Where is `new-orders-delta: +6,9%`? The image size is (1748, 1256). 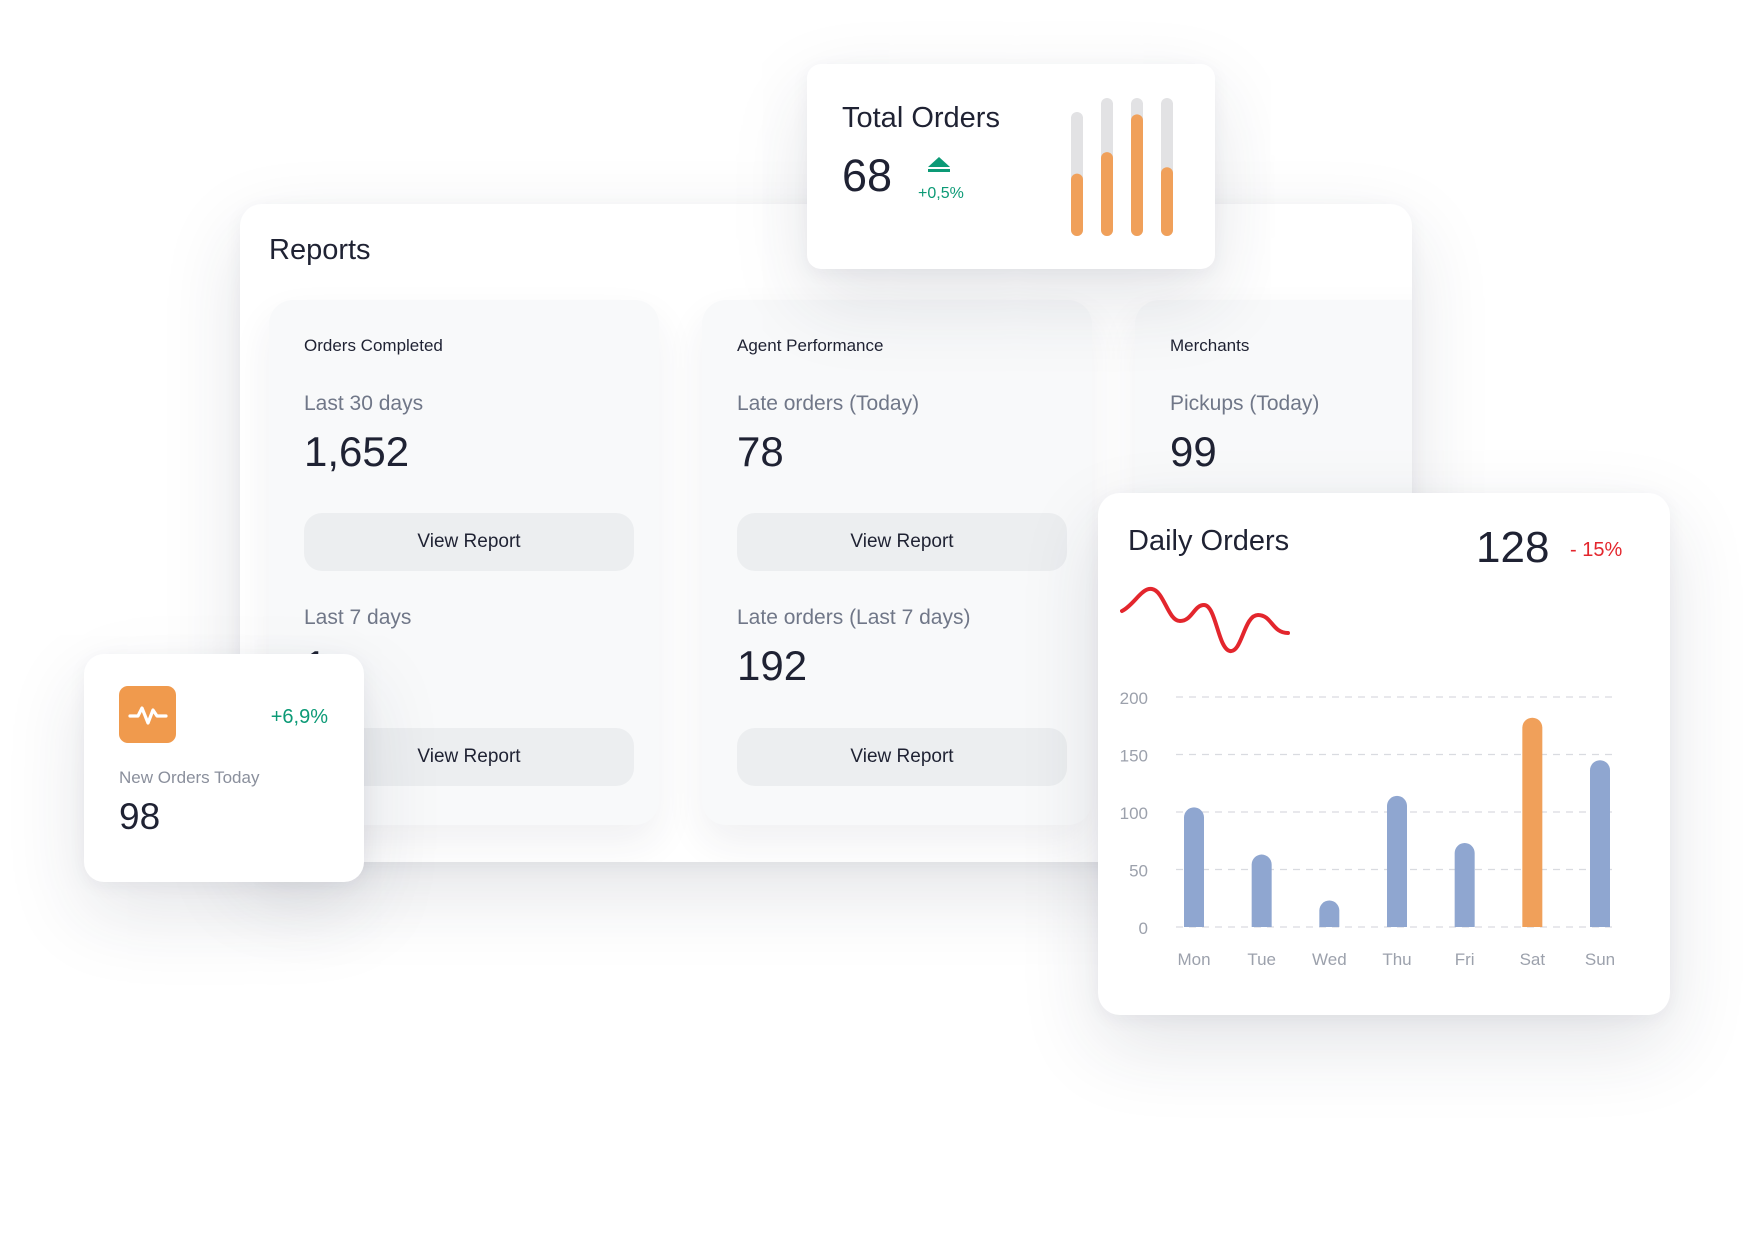
new-orders-delta: +6,9% is located at coordinates (299, 717).